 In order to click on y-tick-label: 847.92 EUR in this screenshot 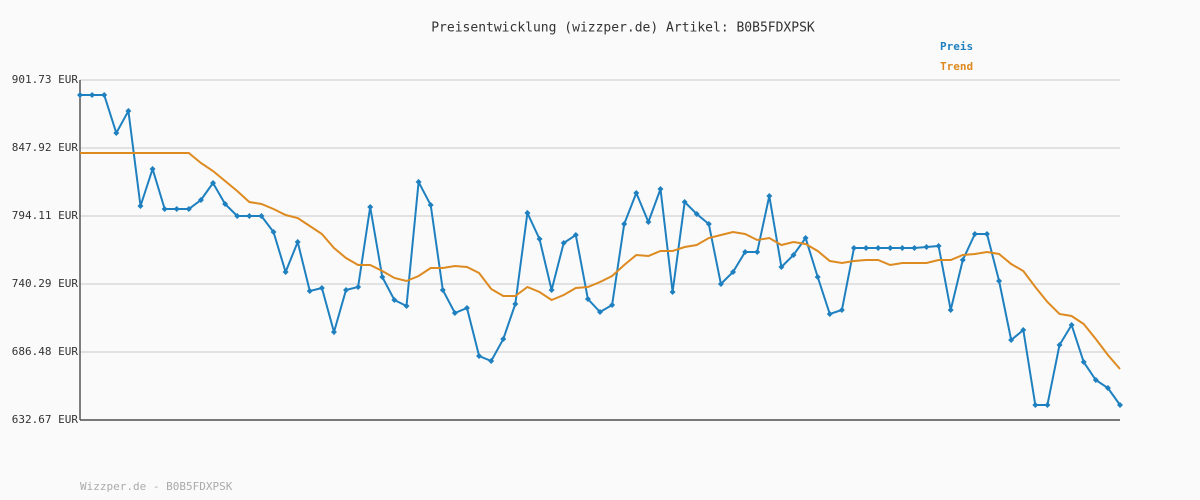, I will do `click(45, 147)`.